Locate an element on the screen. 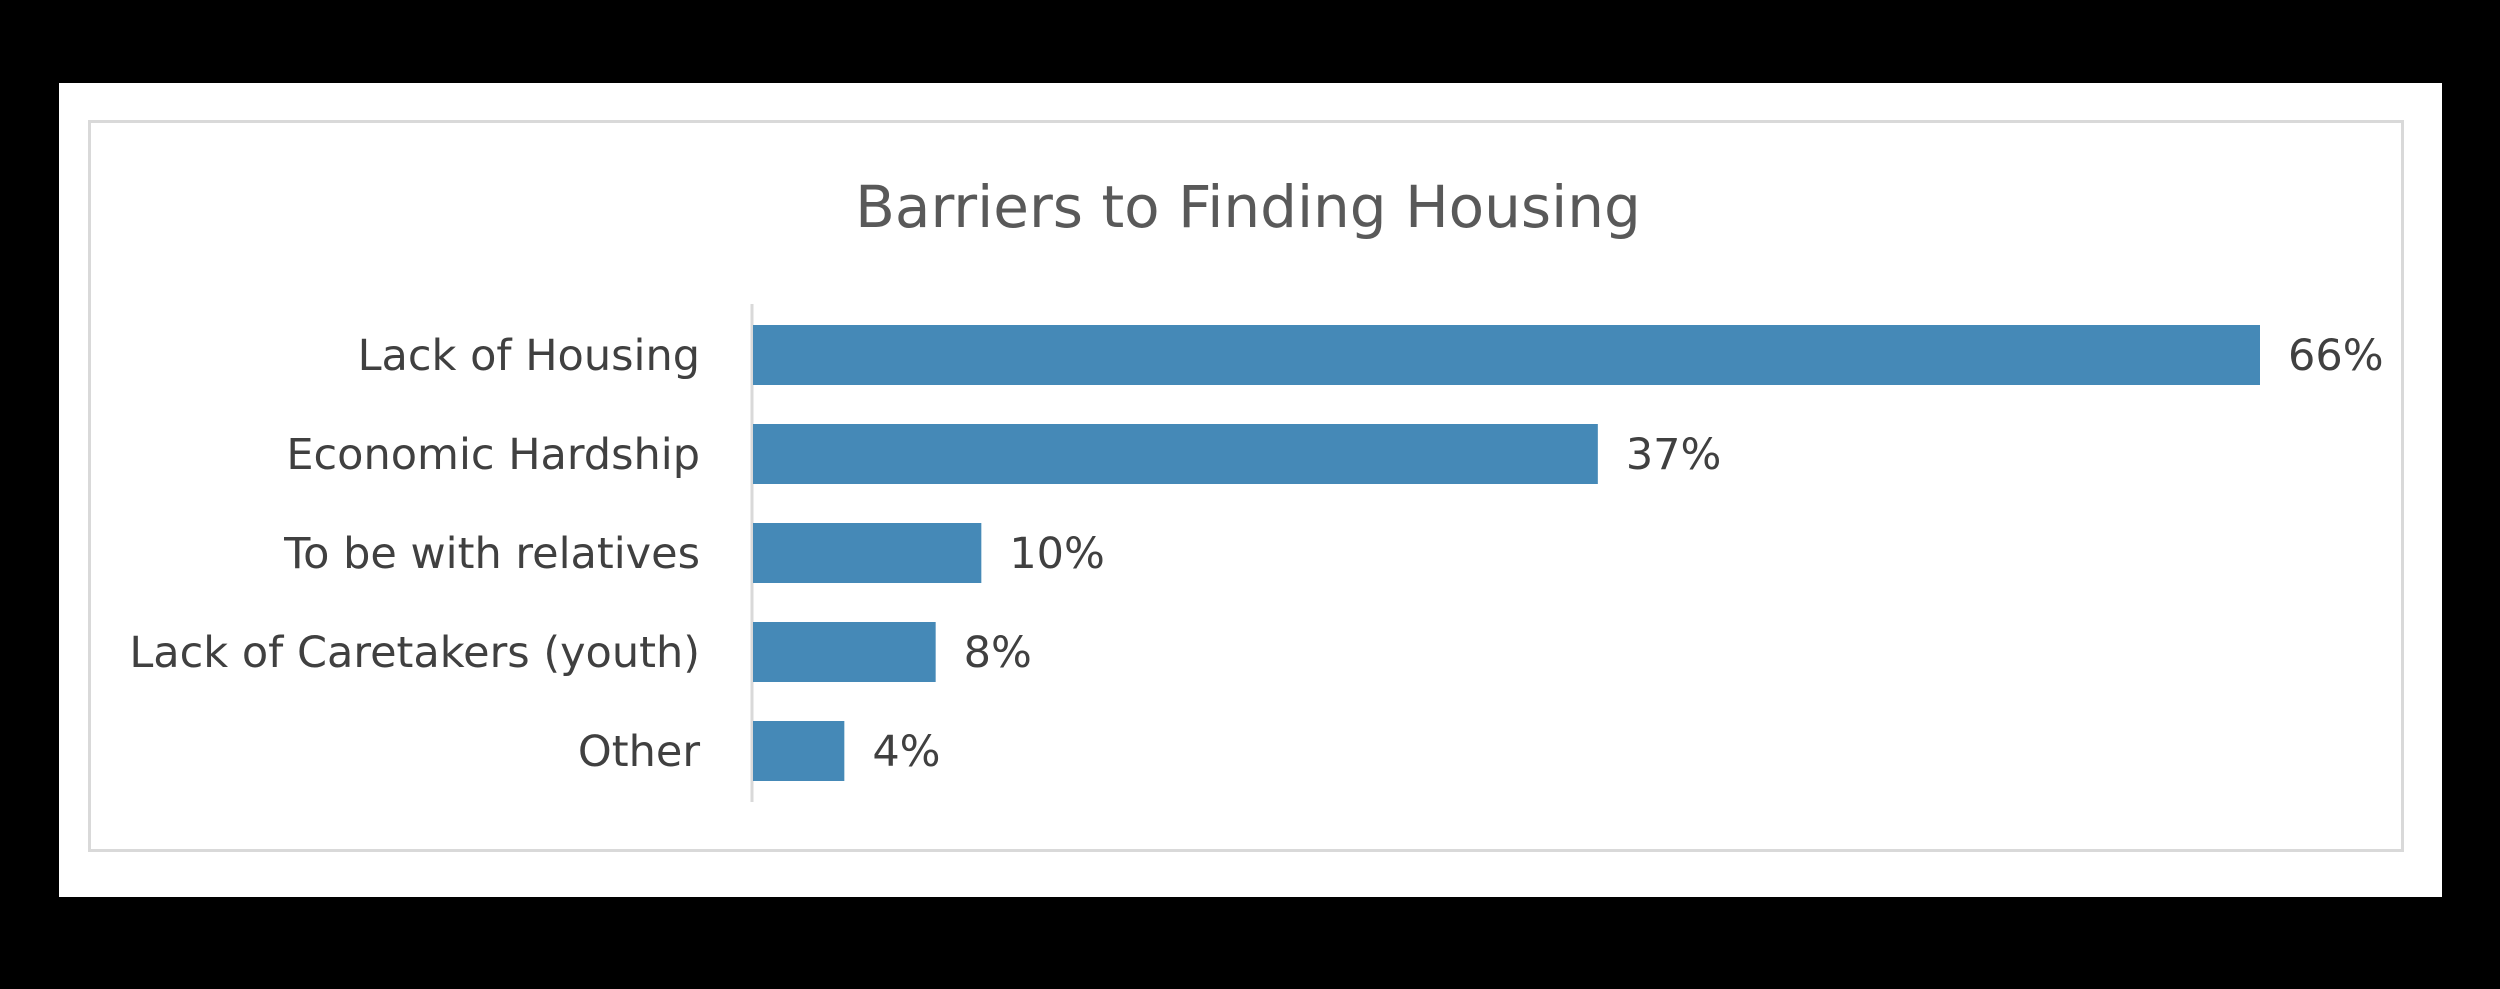 The height and width of the screenshot is (989, 2500). data-label-4: 4% is located at coordinates (906, 752).